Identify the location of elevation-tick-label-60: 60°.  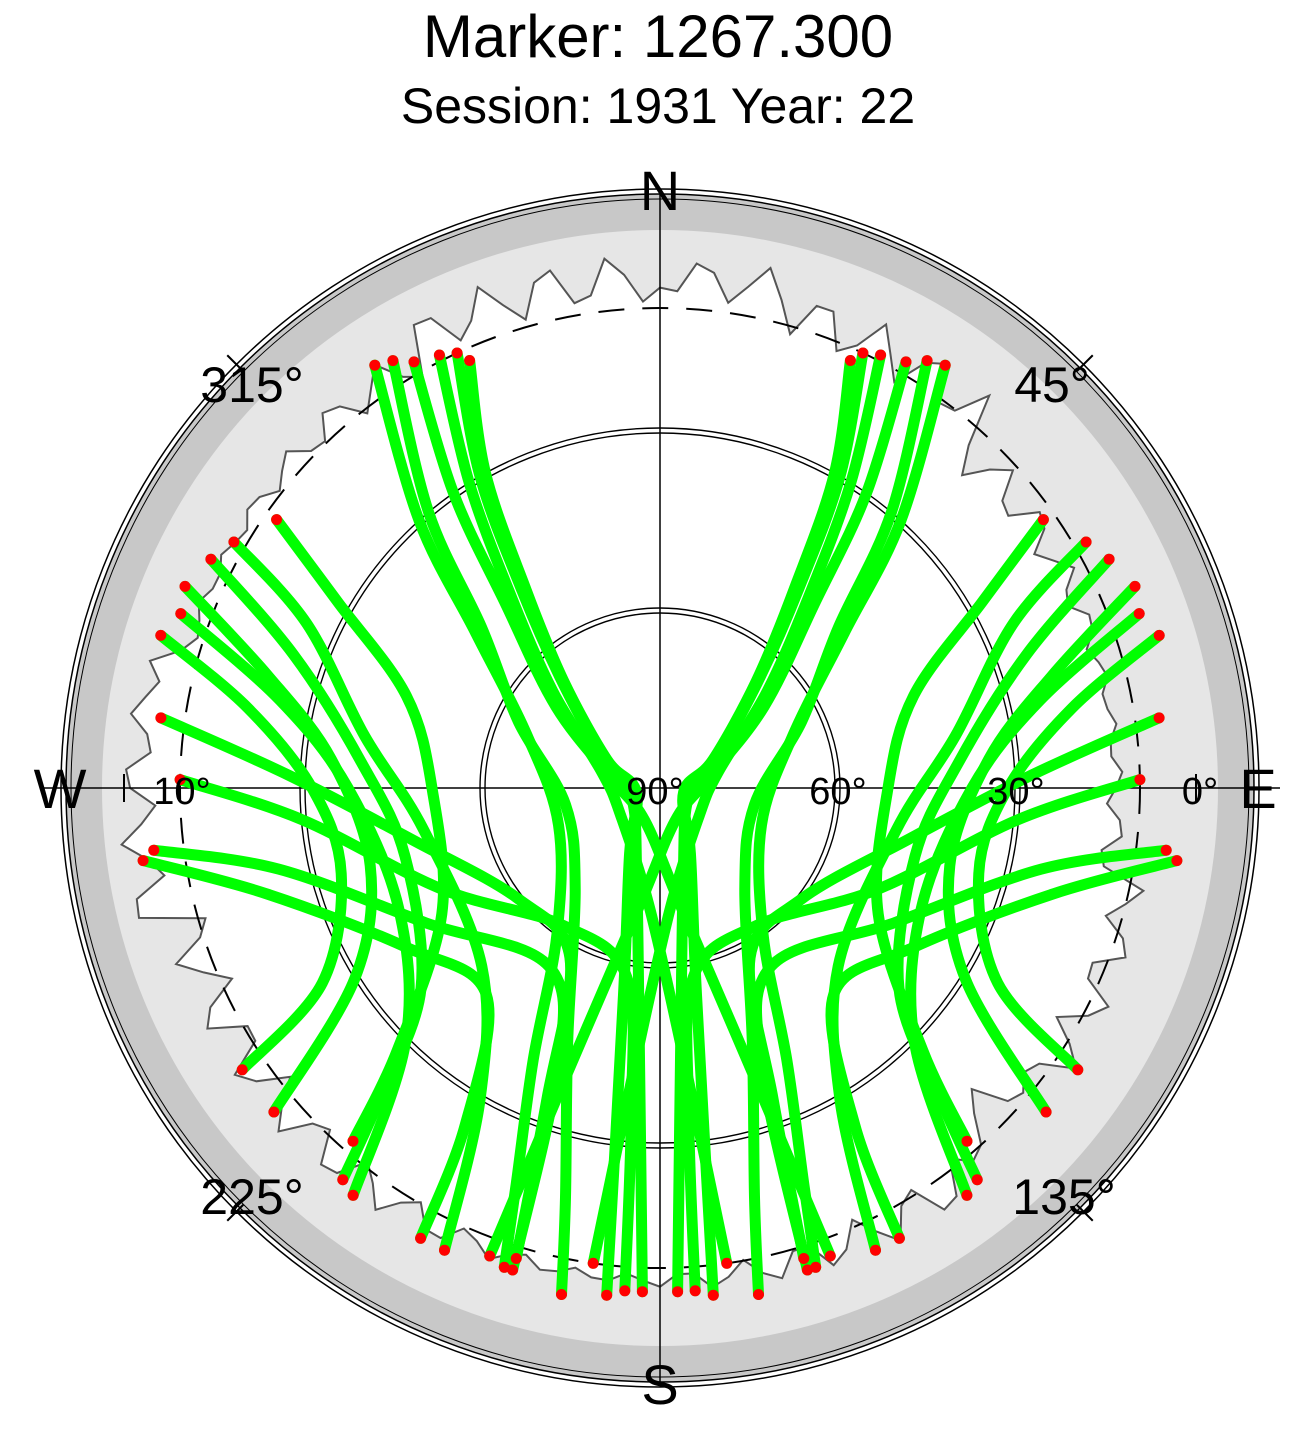
(837, 792).